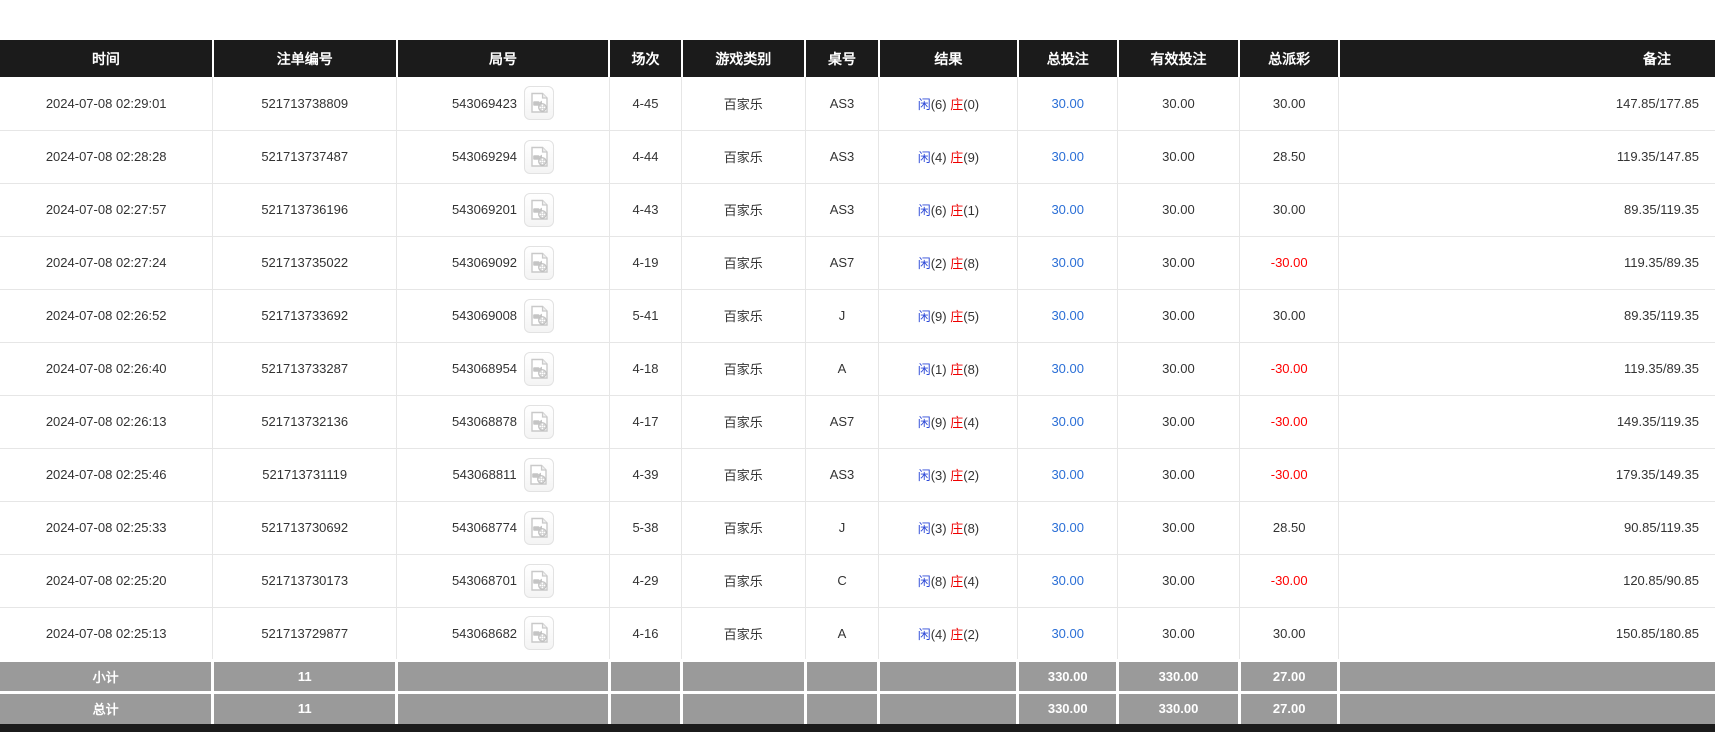 This screenshot has height=745, width=1715. Describe the element at coordinates (938, 581) in the screenshot. I see `result-player-score: (8)` at that location.